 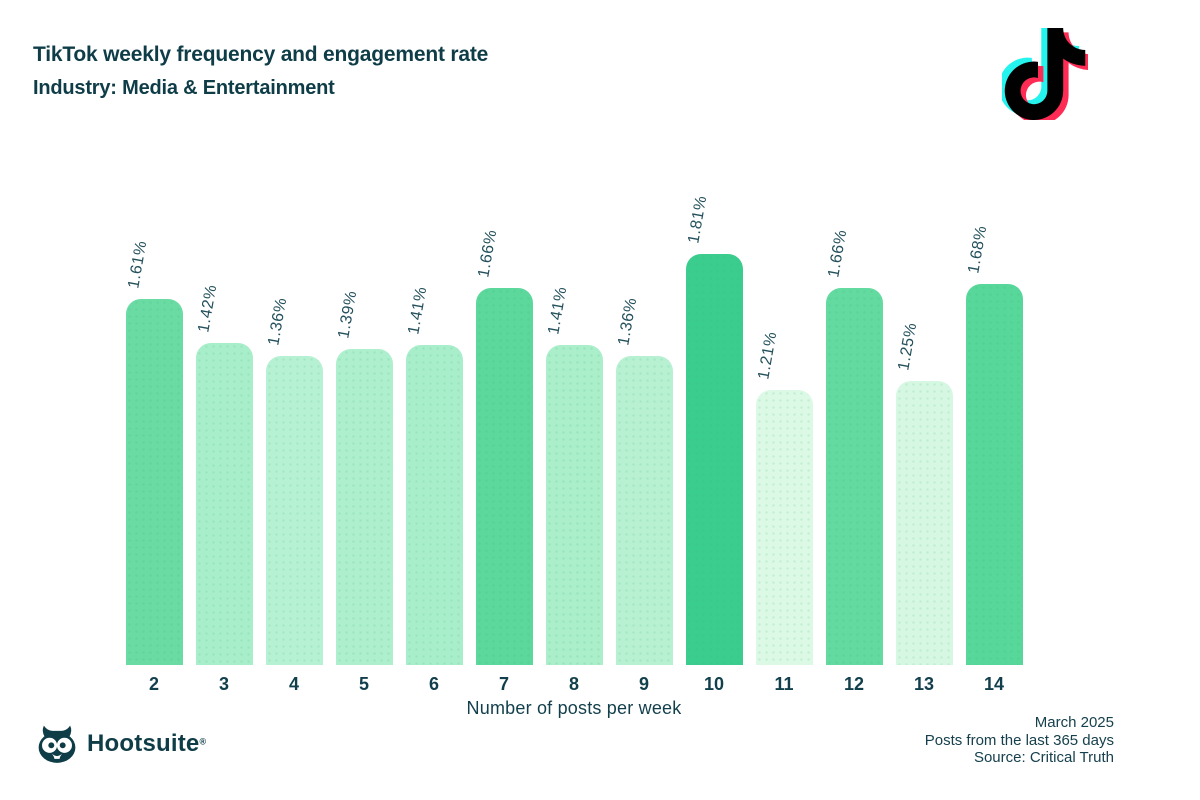 I want to click on bar-column: 1.42% 3, so click(x=224, y=488).